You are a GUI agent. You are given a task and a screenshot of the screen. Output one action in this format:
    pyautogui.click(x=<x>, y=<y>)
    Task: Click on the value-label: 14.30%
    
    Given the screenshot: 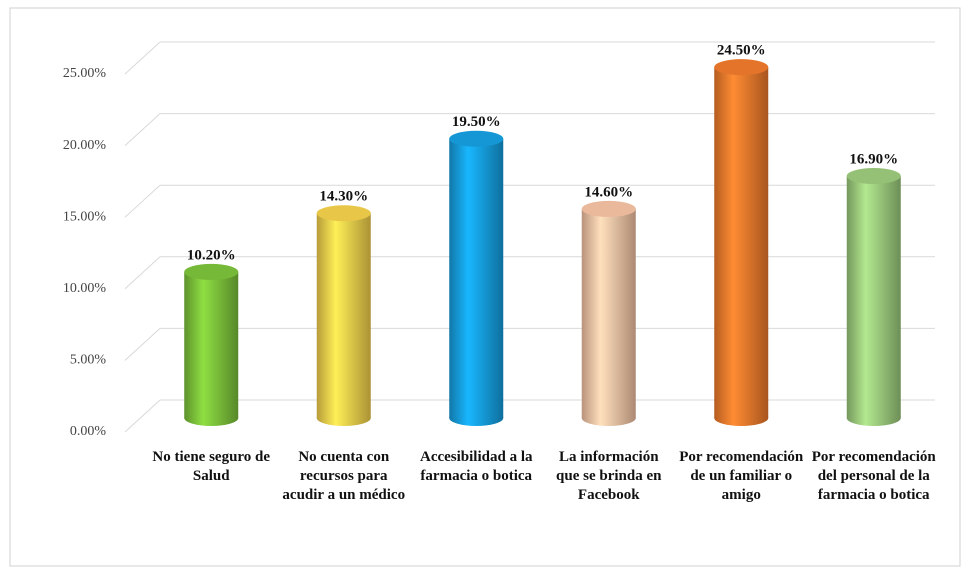 What is the action you would take?
    pyautogui.click(x=343, y=197)
    